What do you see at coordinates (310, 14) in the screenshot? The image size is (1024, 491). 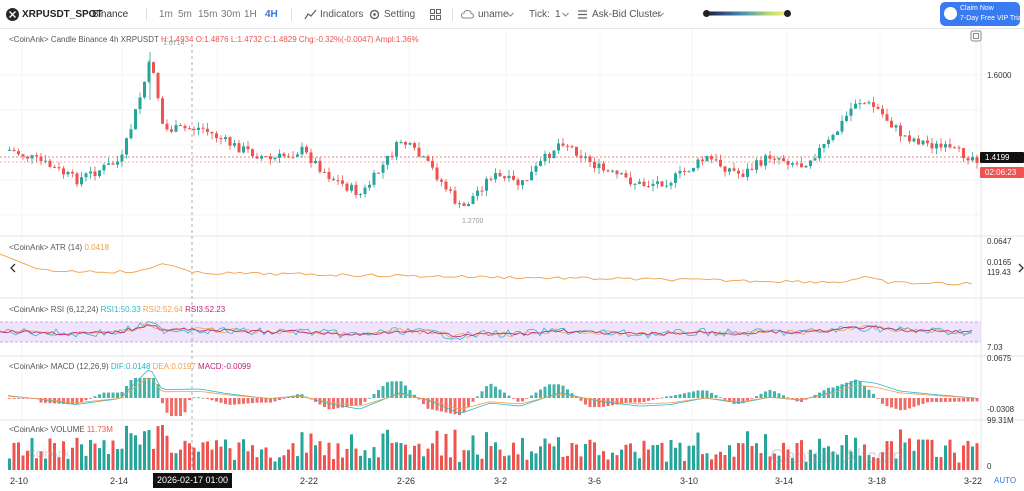 I see `indicators-icon` at bounding box center [310, 14].